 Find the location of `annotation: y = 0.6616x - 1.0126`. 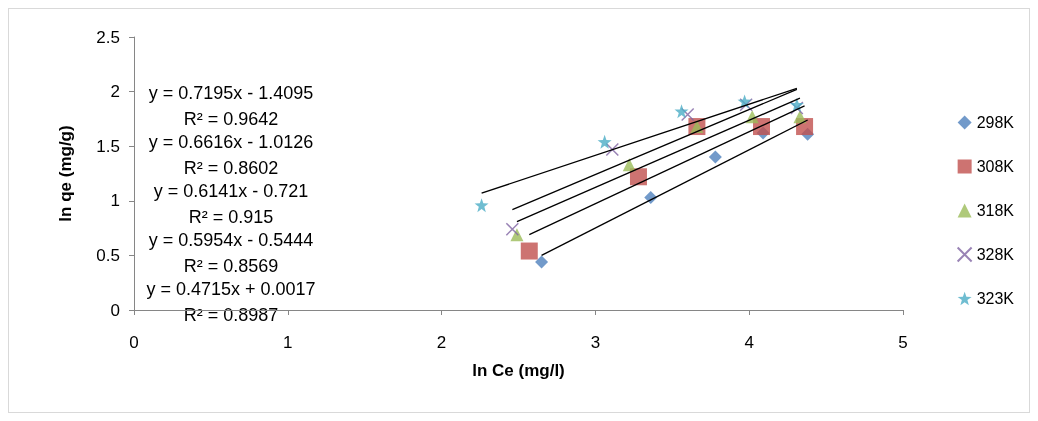

annotation: y = 0.6616x - 1.0126 is located at coordinates (231, 142).